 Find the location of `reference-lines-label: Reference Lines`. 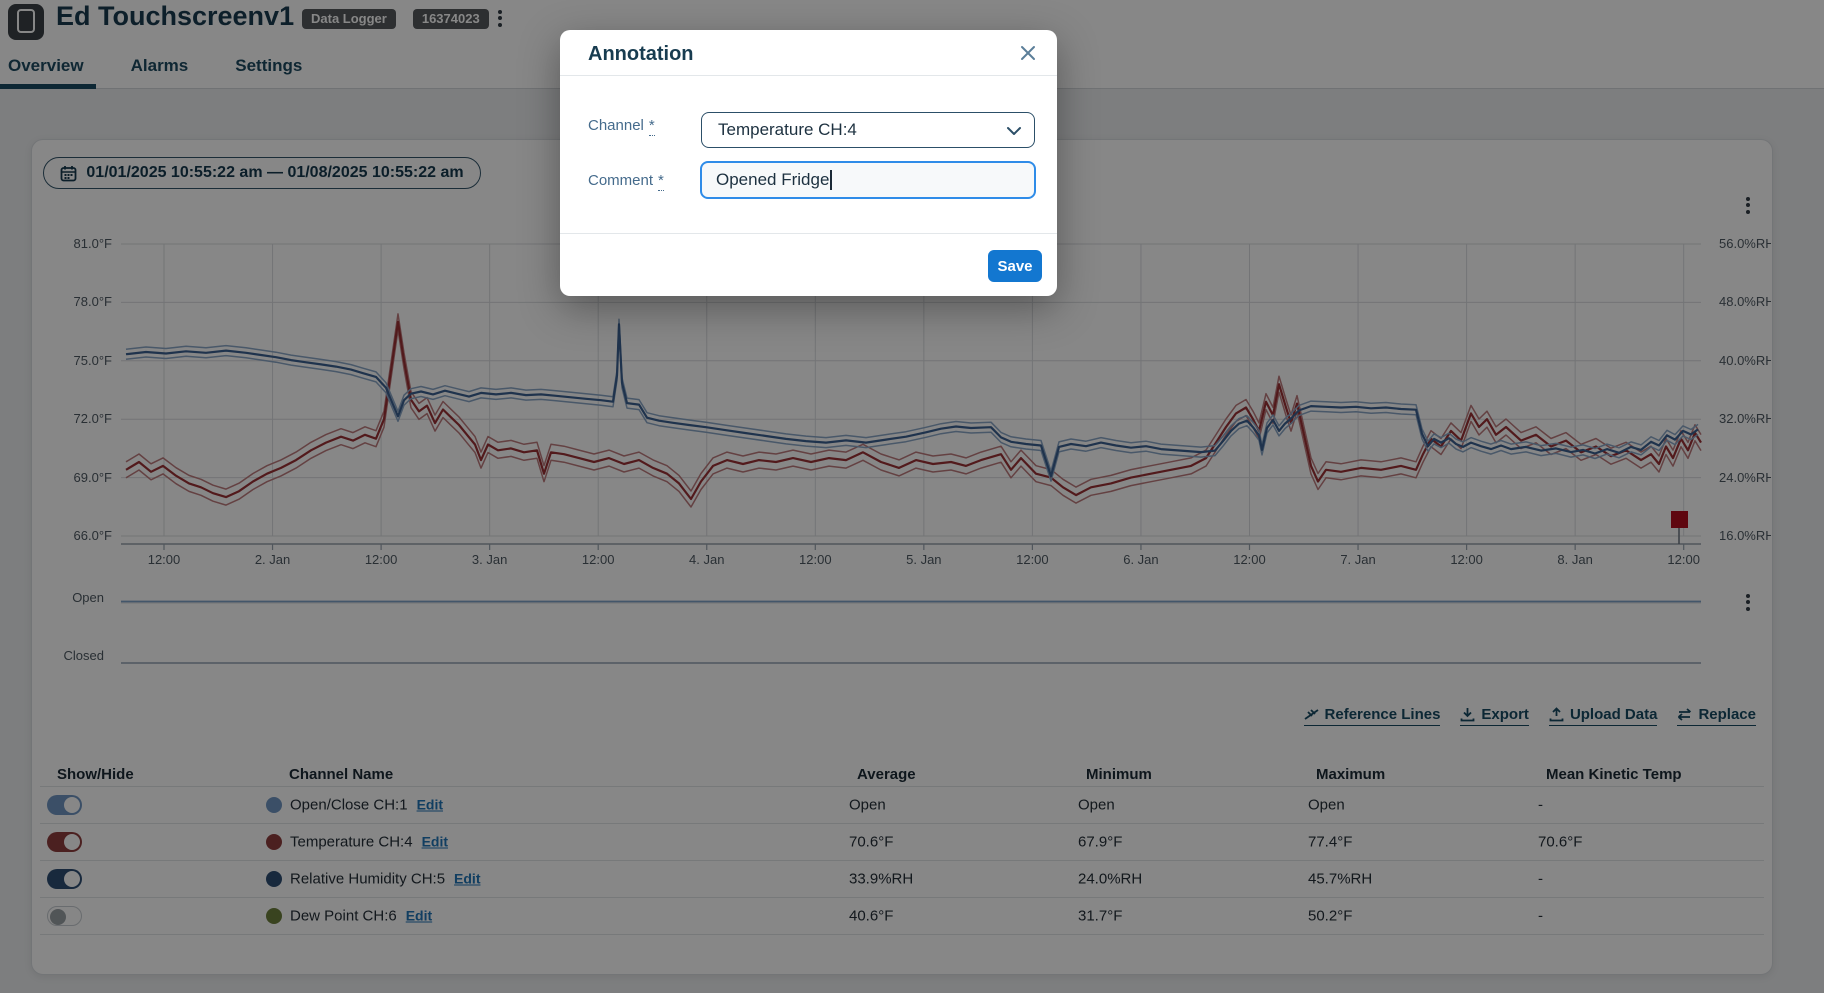

reference-lines-label: Reference Lines is located at coordinates (1382, 714).